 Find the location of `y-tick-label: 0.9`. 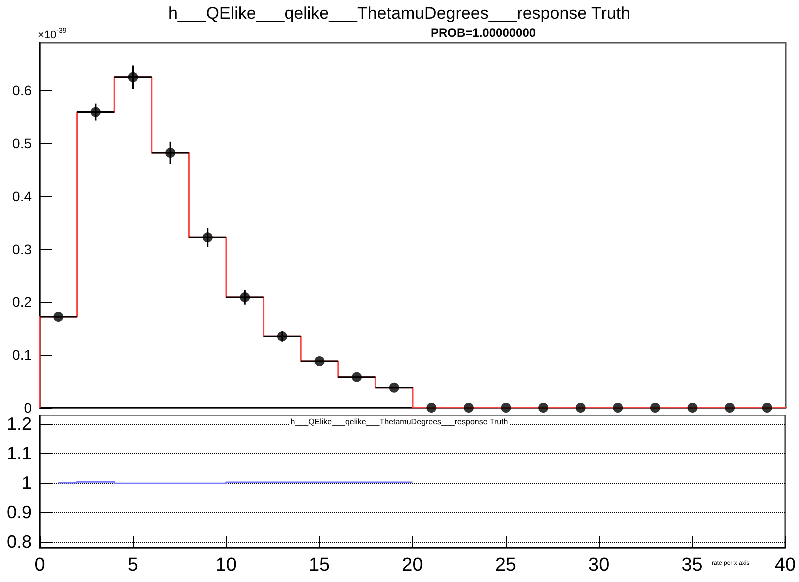

y-tick-label: 0.9 is located at coordinates (19, 512).